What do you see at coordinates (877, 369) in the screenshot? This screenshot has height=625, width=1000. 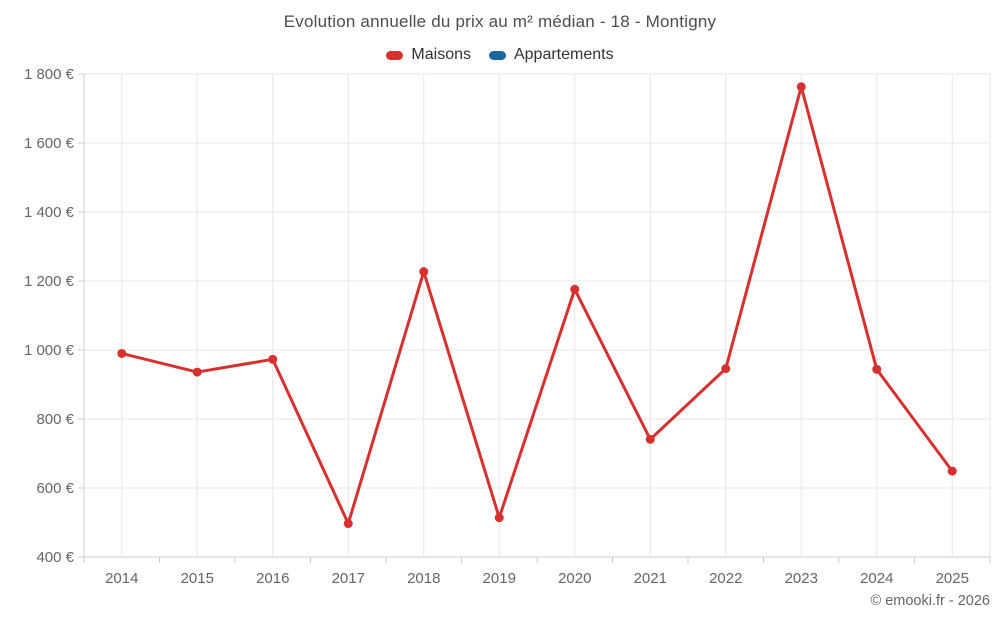 I see `data-point-maisons-2024` at bounding box center [877, 369].